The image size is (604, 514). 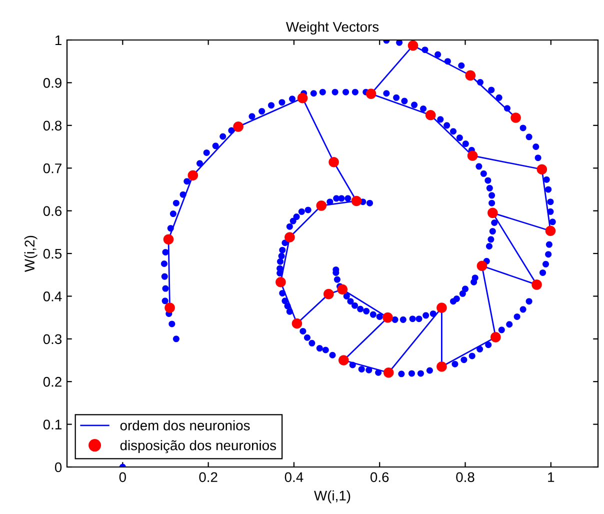 I want to click on y-tick-label: 0.1, so click(x=52, y=425).